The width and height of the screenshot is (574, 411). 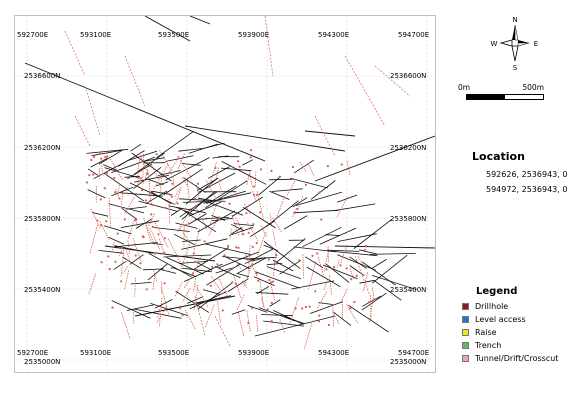 What do you see at coordinates (497, 291) in the screenshot?
I see `legend-title: Legend` at bounding box center [497, 291].